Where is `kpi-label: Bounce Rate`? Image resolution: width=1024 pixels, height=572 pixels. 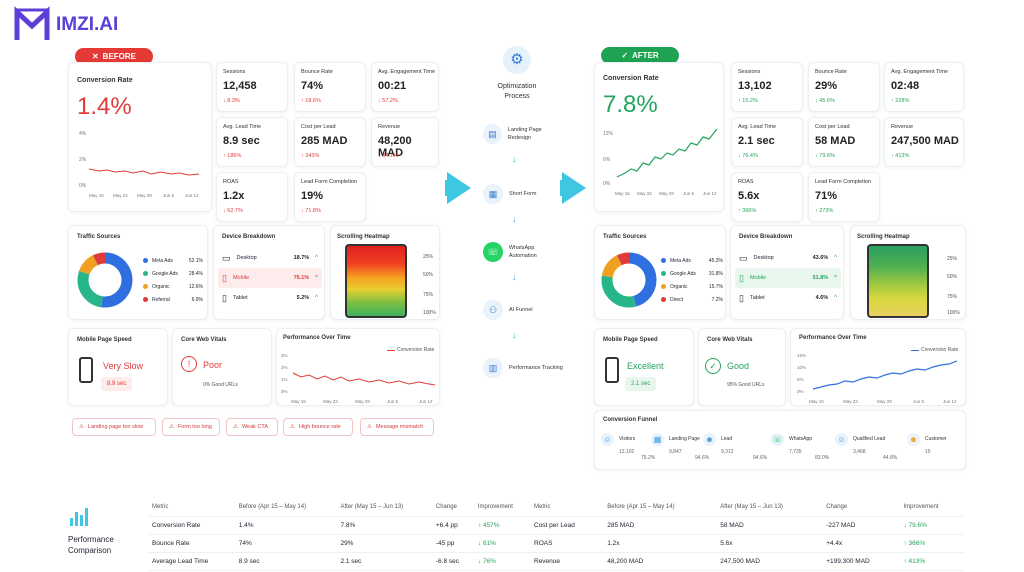 kpi-label: Bounce Rate is located at coordinates (317, 72).